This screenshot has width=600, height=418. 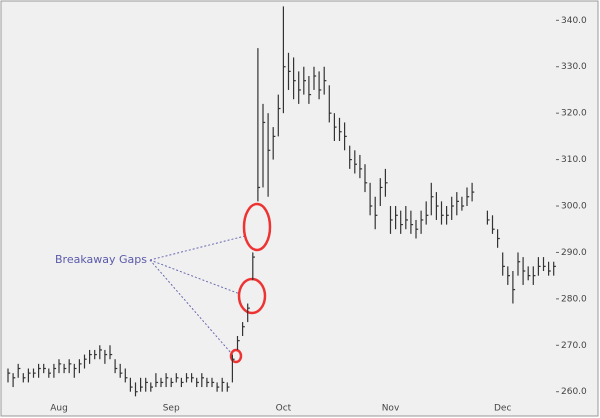 What do you see at coordinates (59, 409) in the screenshot?
I see `x-tick-label: Aug` at bounding box center [59, 409].